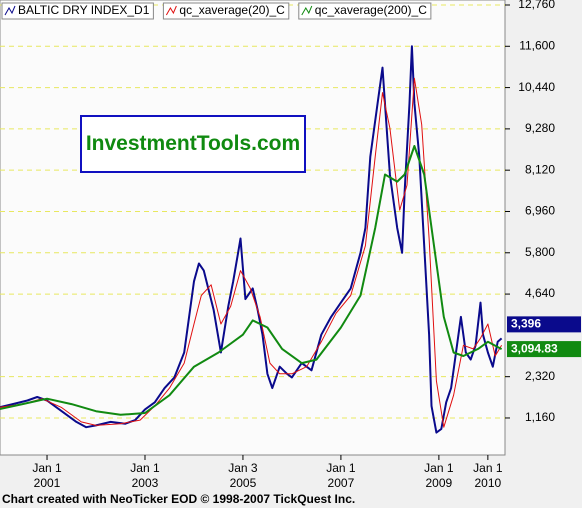  I want to click on y-tick-label: 11,600, so click(537, 45).